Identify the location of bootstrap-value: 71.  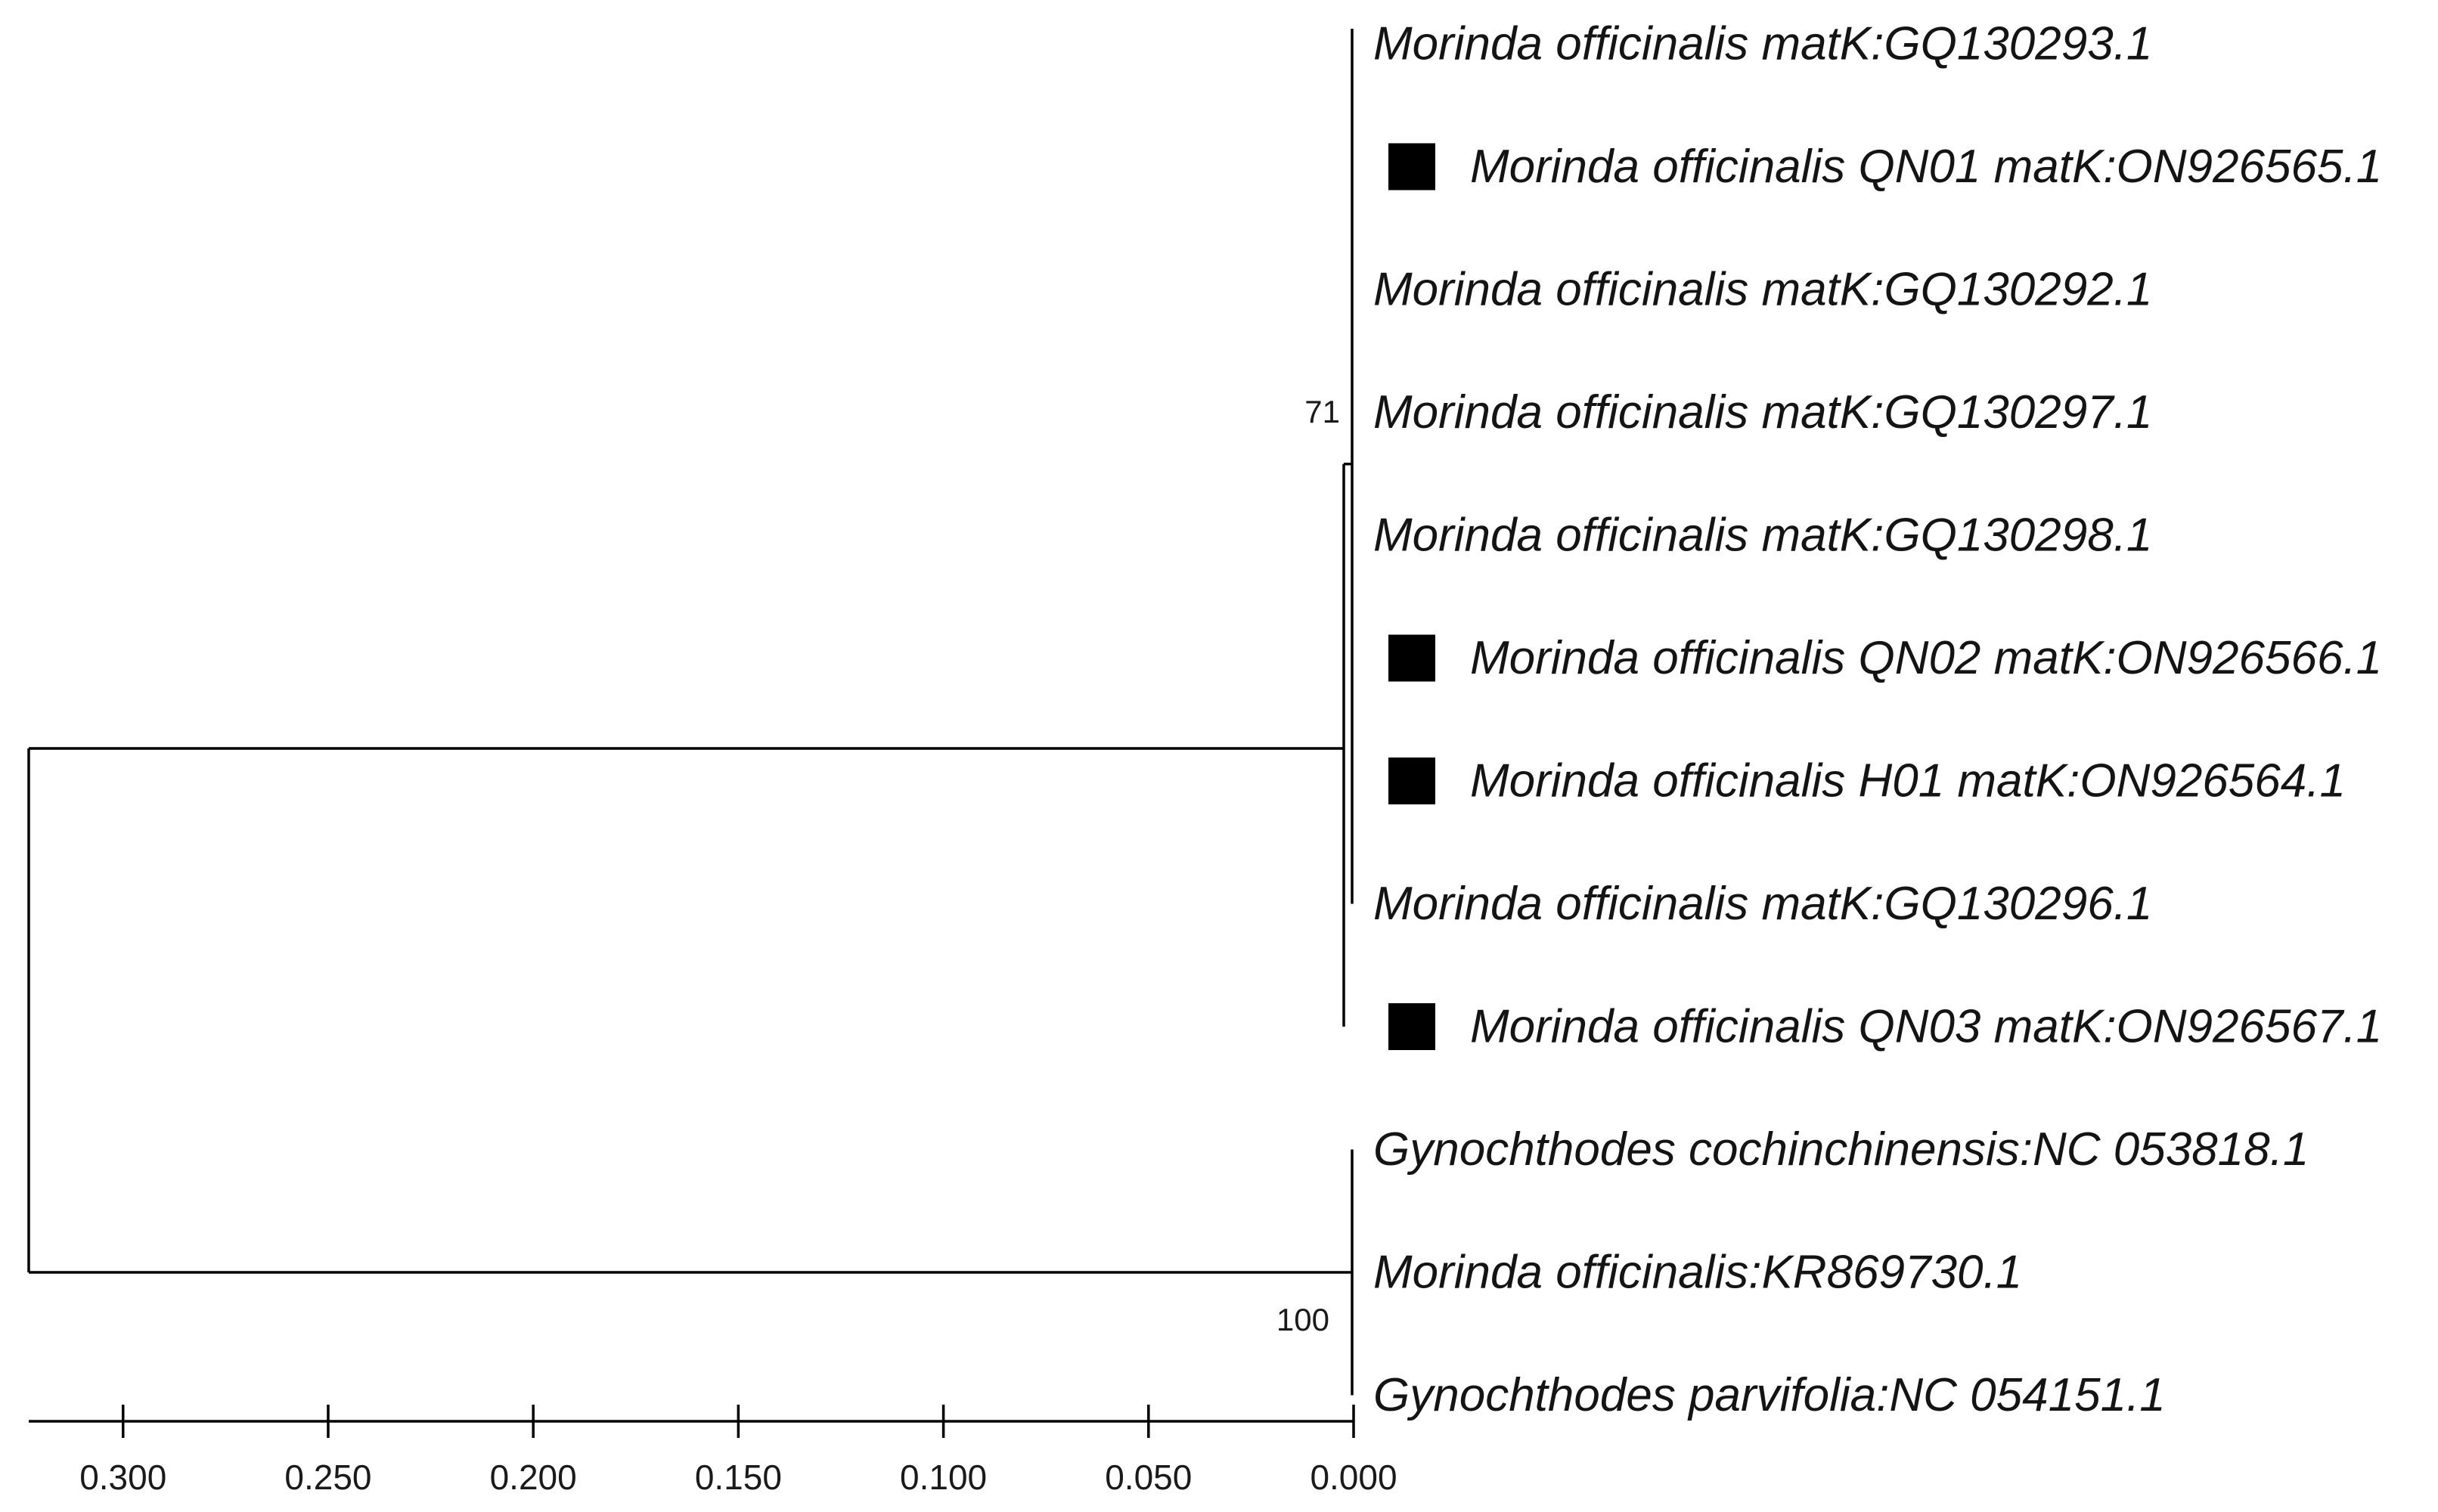
(1322, 411).